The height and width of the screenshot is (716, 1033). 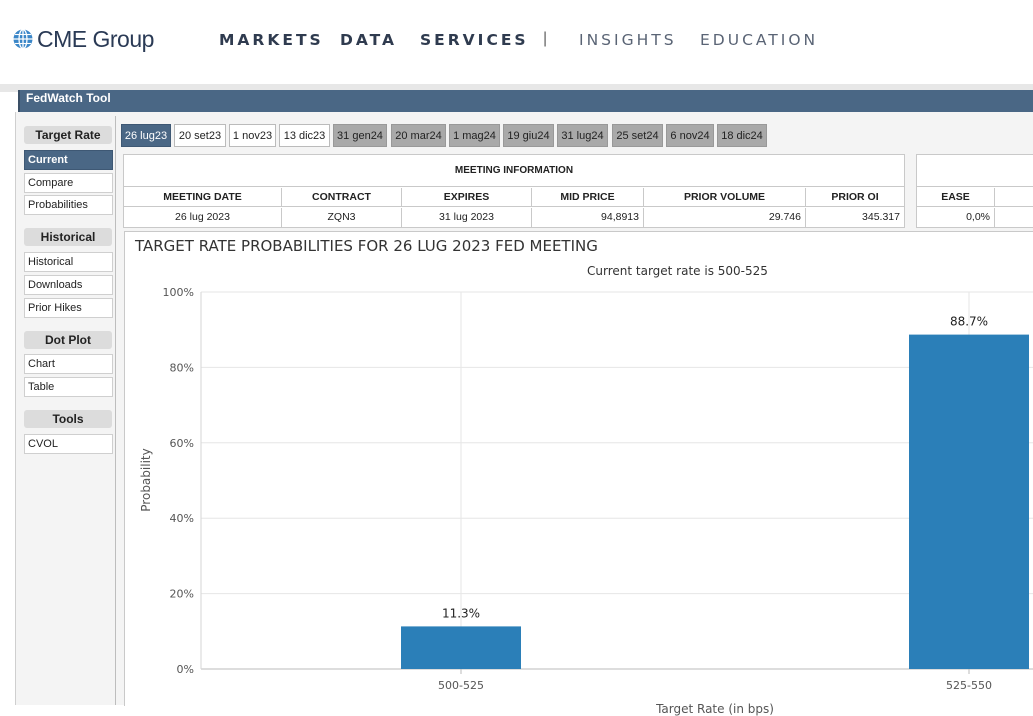 What do you see at coordinates (467, 217) in the screenshot?
I see `cell-expires: 31 lug 2023` at bounding box center [467, 217].